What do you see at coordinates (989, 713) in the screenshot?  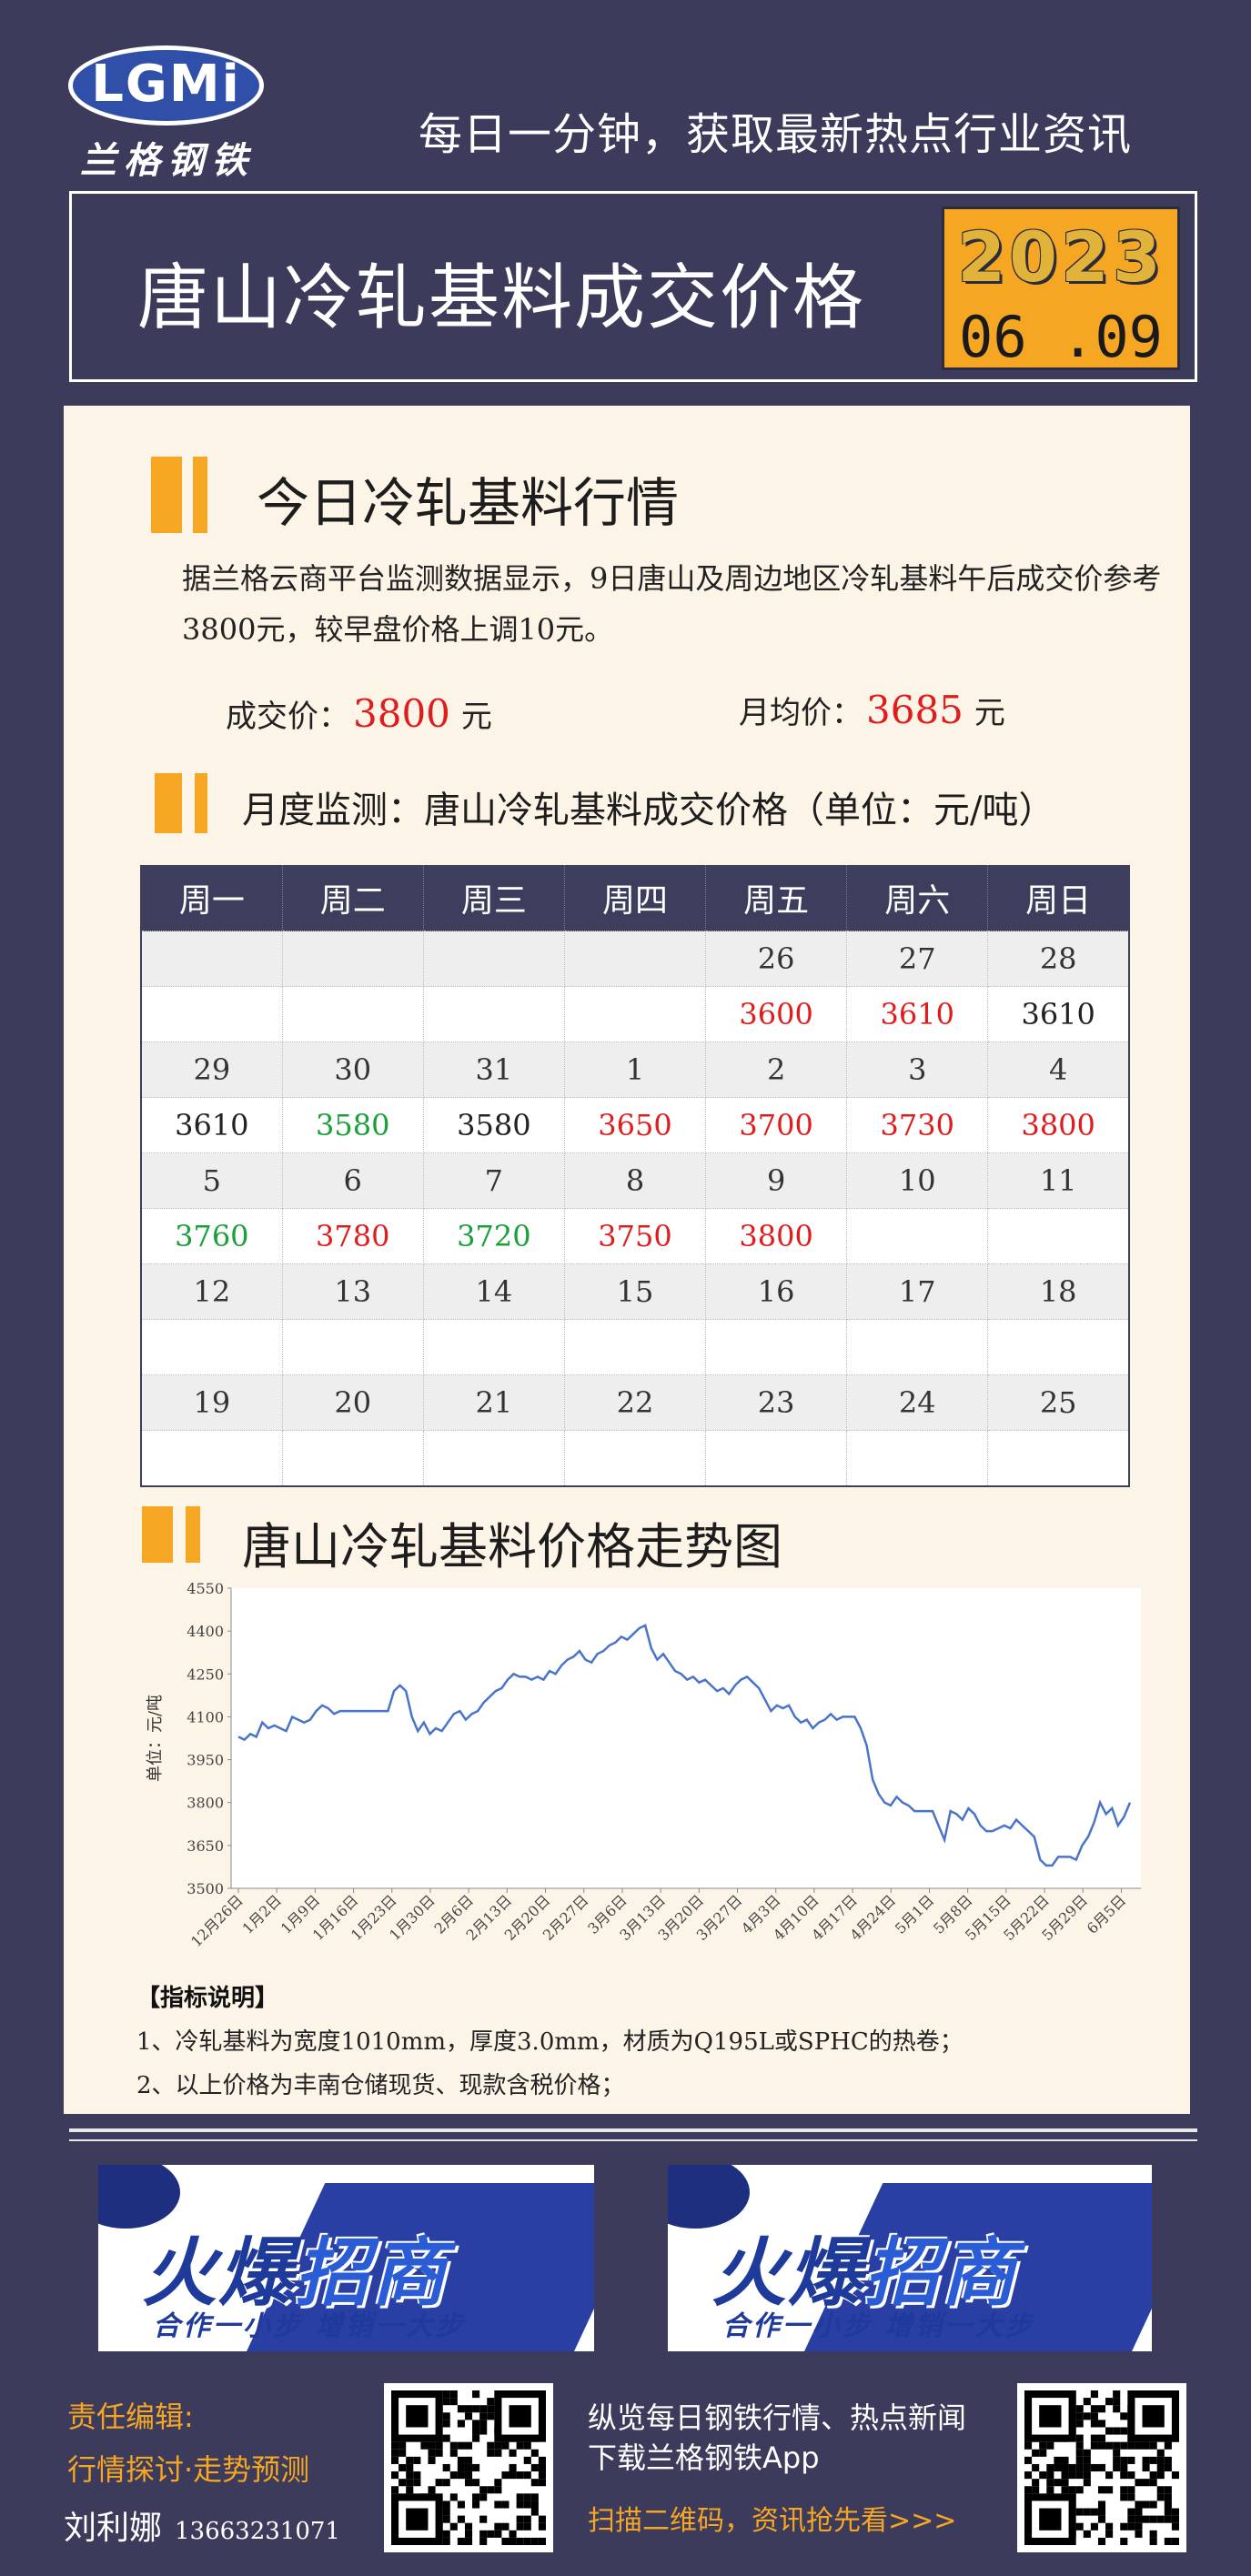 I see `avg-price-unit: 元` at bounding box center [989, 713].